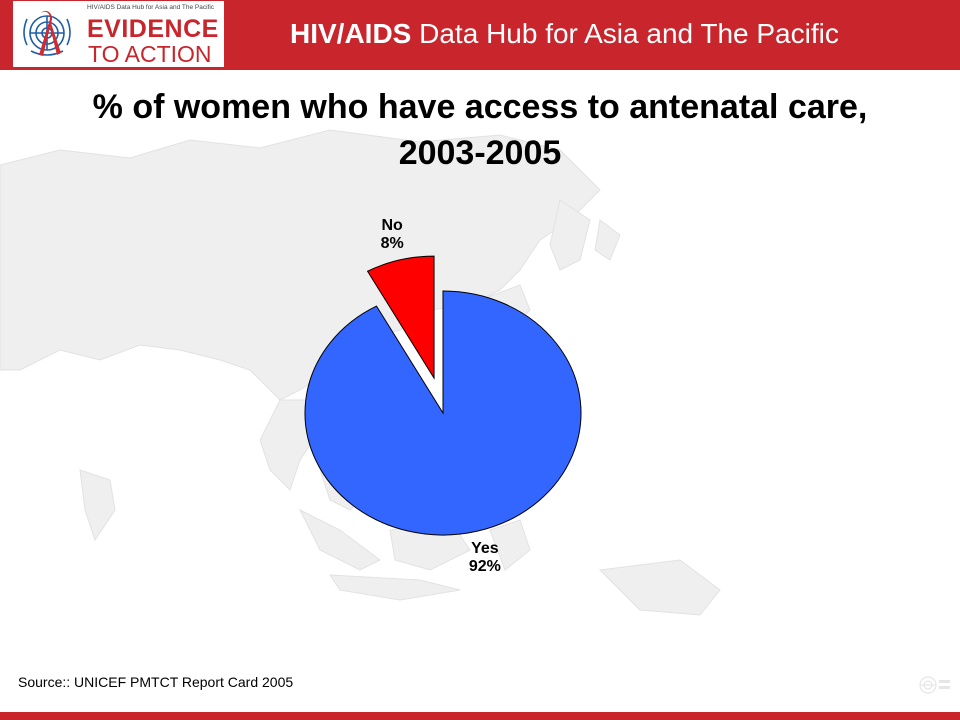 The width and height of the screenshot is (960, 720). What do you see at coordinates (150, 54) in the screenshot?
I see `logo-to-action-text: TO ACTION` at bounding box center [150, 54].